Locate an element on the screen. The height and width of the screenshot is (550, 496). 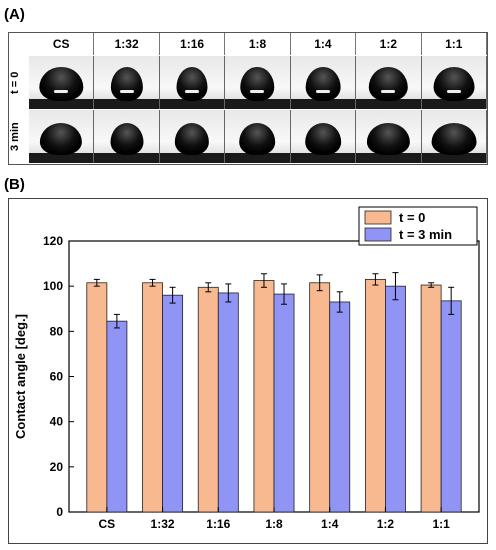
panel-a-label: (A) is located at coordinates (14, 14).